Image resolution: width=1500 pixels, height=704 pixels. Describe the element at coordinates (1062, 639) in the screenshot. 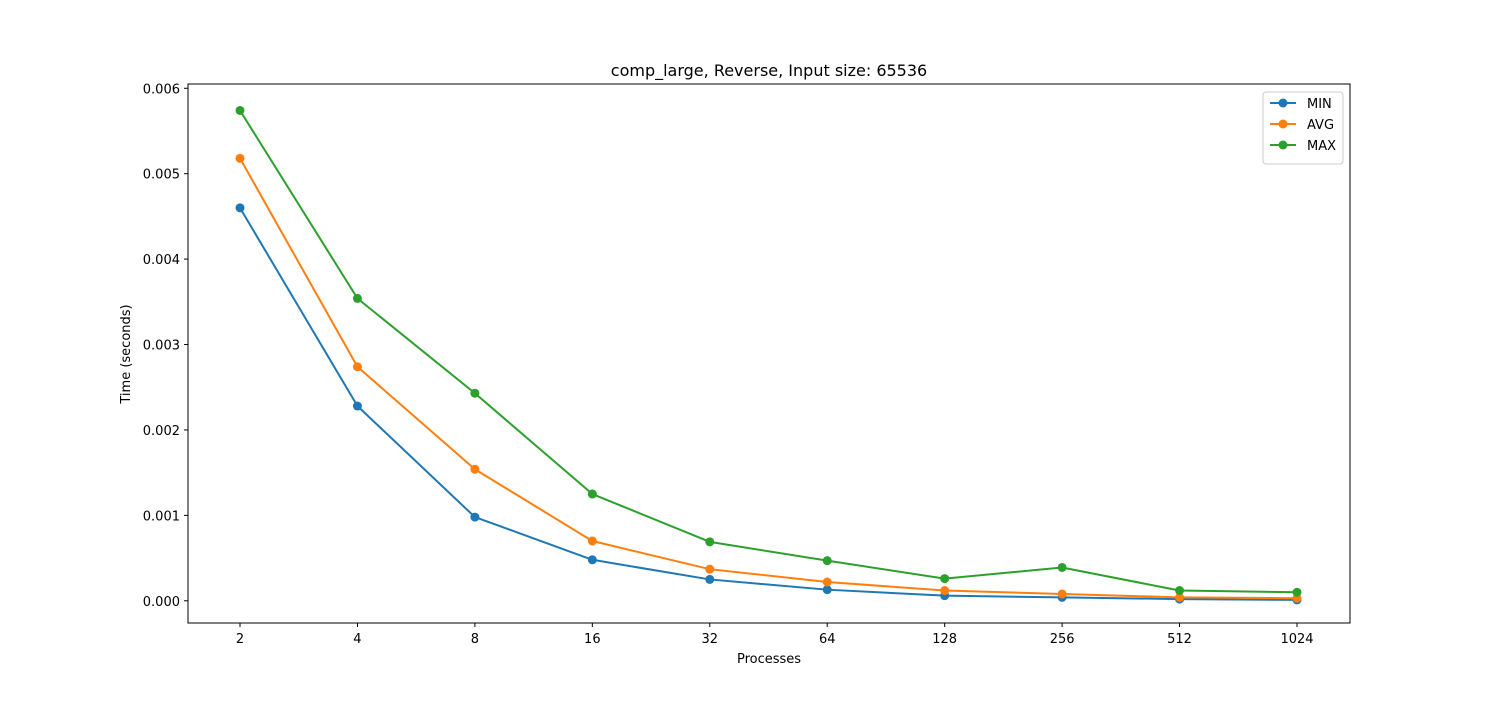

I see `x-tick-label: 256` at that location.